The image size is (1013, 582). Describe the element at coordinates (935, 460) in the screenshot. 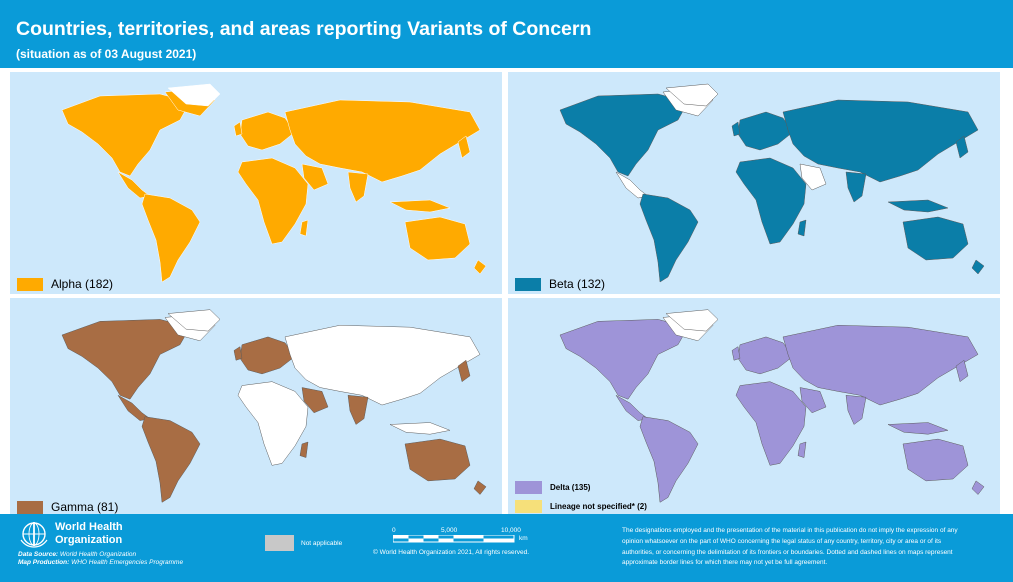

I see `map-delta-australia` at that location.